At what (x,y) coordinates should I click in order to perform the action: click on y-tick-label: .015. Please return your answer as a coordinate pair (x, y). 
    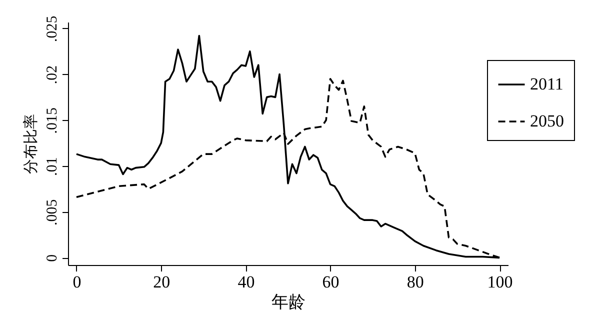
    Looking at the image, I should click on (52, 120).